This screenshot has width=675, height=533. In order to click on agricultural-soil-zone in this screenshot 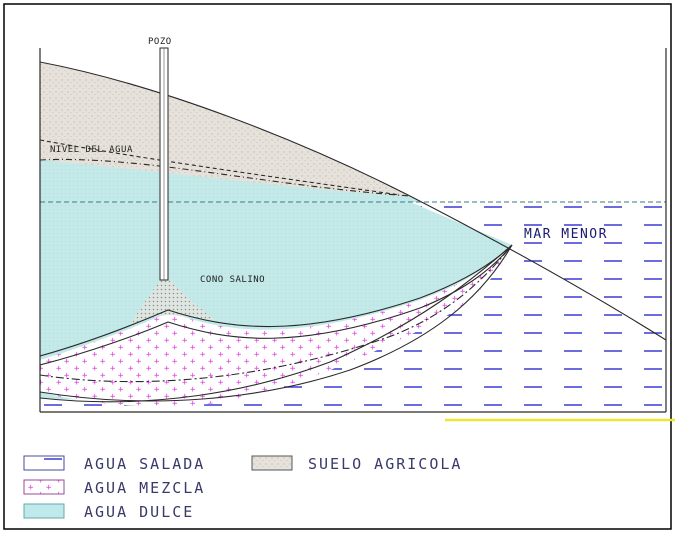, I will do `click(225, 129)`.